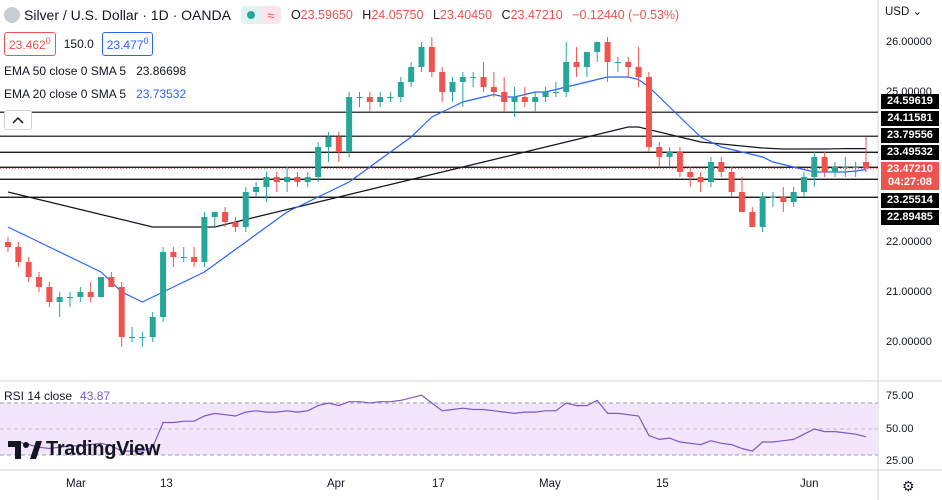 This screenshot has height=500, width=942. Describe the element at coordinates (662, 484) in the screenshot. I see `x-tick: 15` at that location.